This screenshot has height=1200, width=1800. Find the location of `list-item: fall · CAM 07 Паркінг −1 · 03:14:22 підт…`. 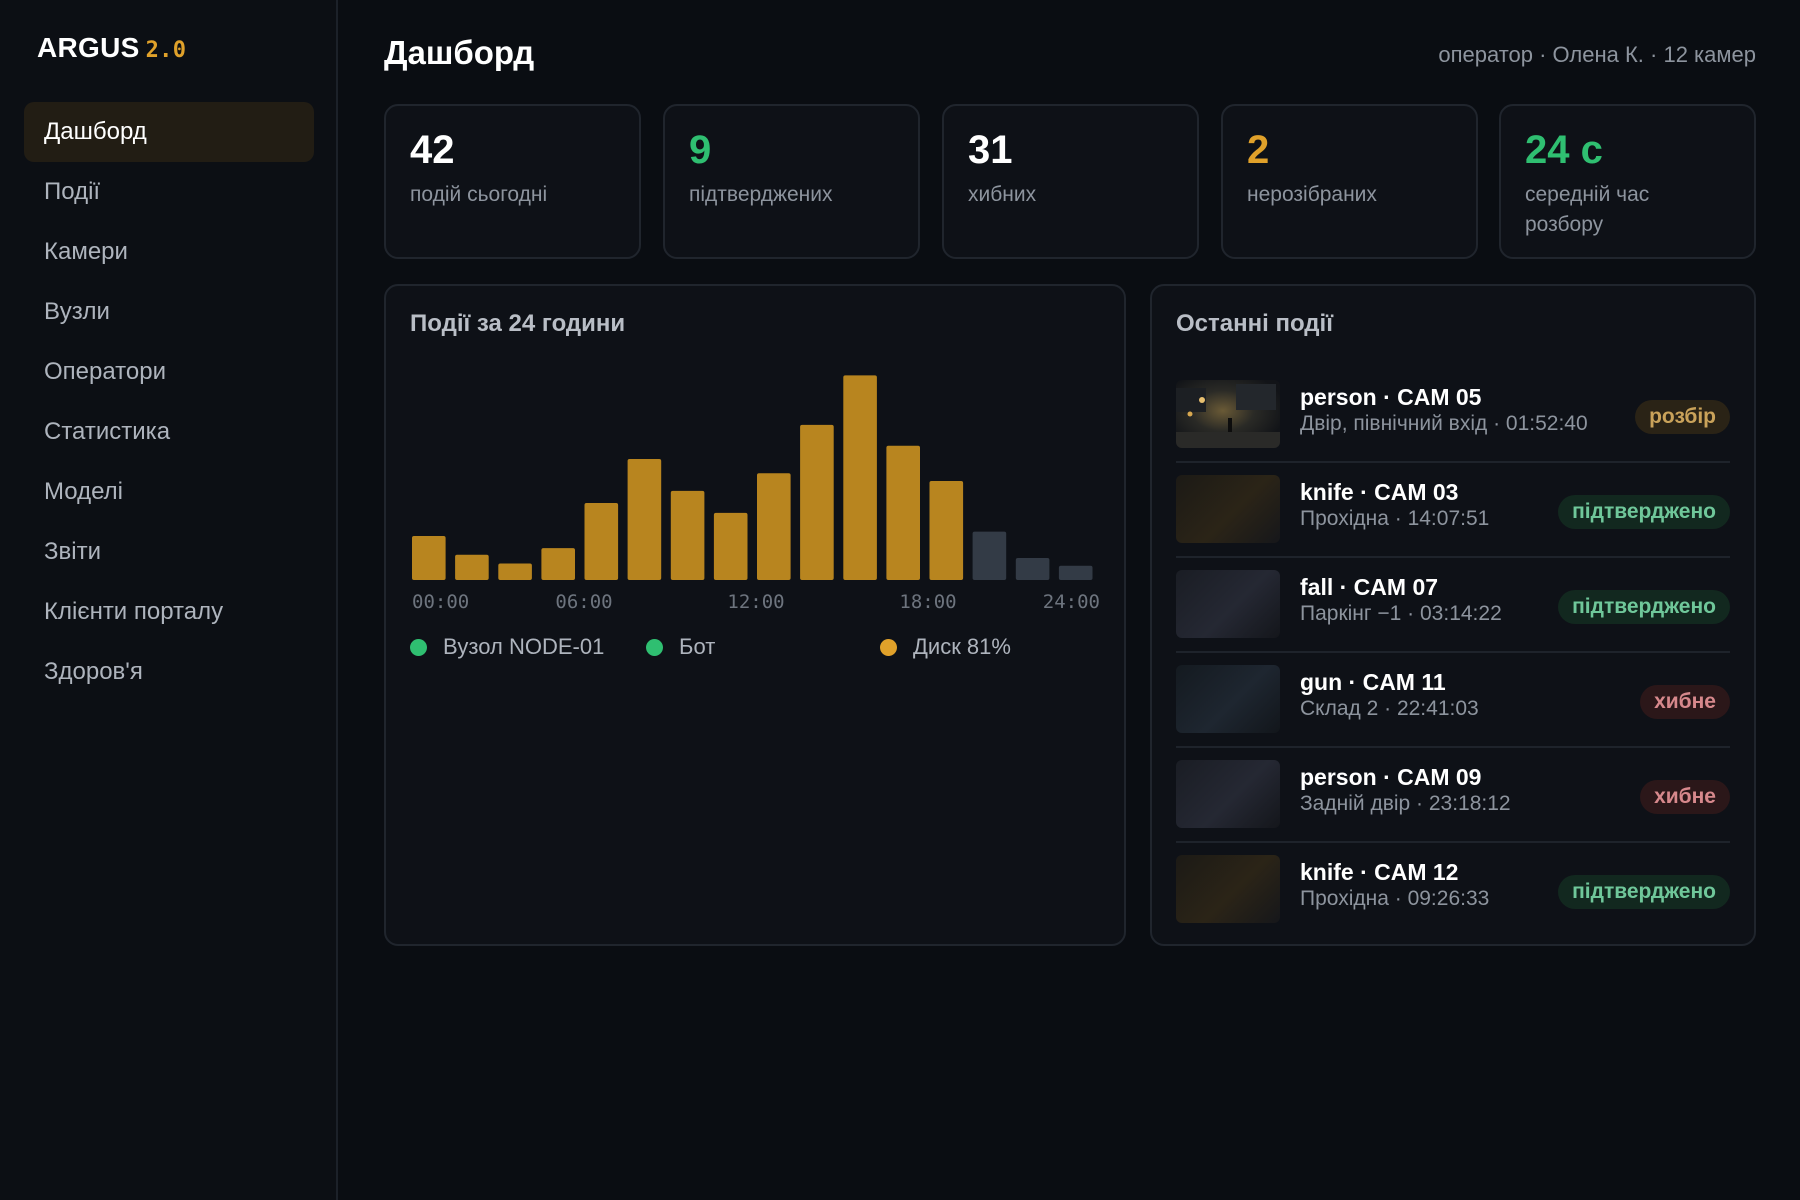

list-item: fall · CAM 07 Паркінг −1 · 03:14:22 підт… is located at coordinates (1453, 605).